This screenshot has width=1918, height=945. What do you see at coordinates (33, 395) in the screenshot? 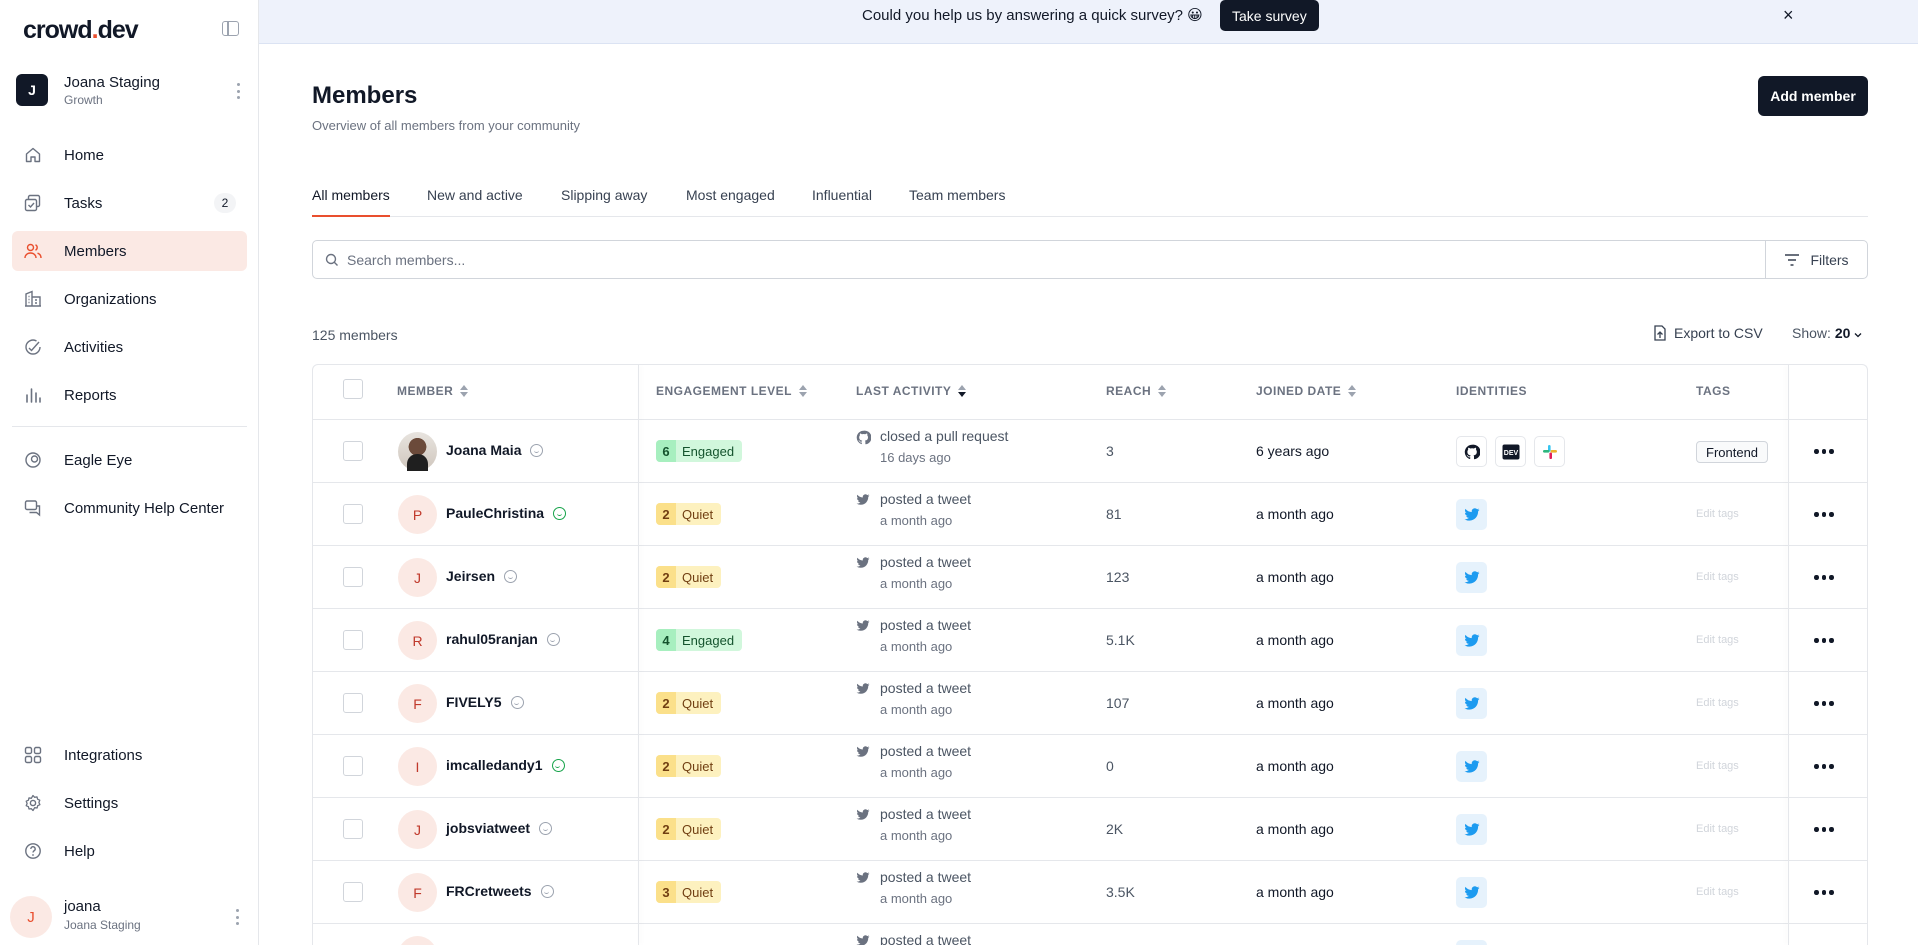
I see `reports-icon` at bounding box center [33, 395].